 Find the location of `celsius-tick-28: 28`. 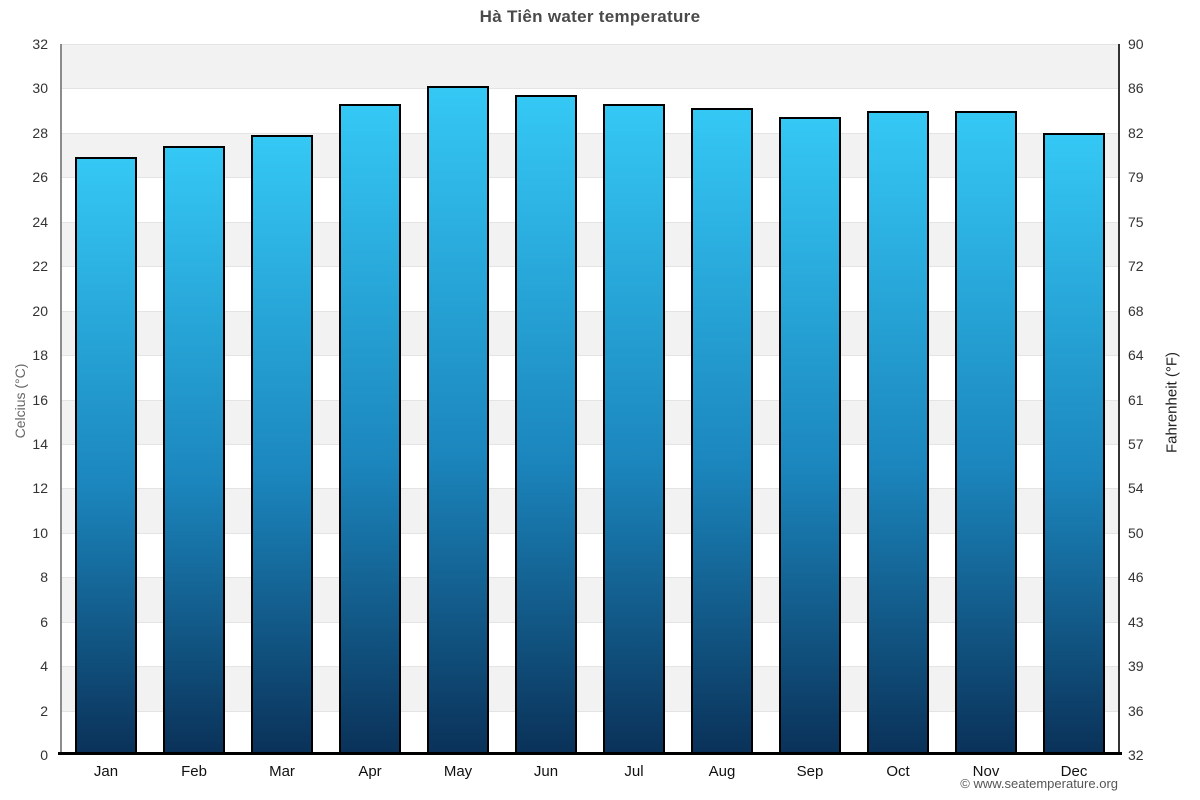

celsius-tick-28: 28 is located at coordinates (40, 132).